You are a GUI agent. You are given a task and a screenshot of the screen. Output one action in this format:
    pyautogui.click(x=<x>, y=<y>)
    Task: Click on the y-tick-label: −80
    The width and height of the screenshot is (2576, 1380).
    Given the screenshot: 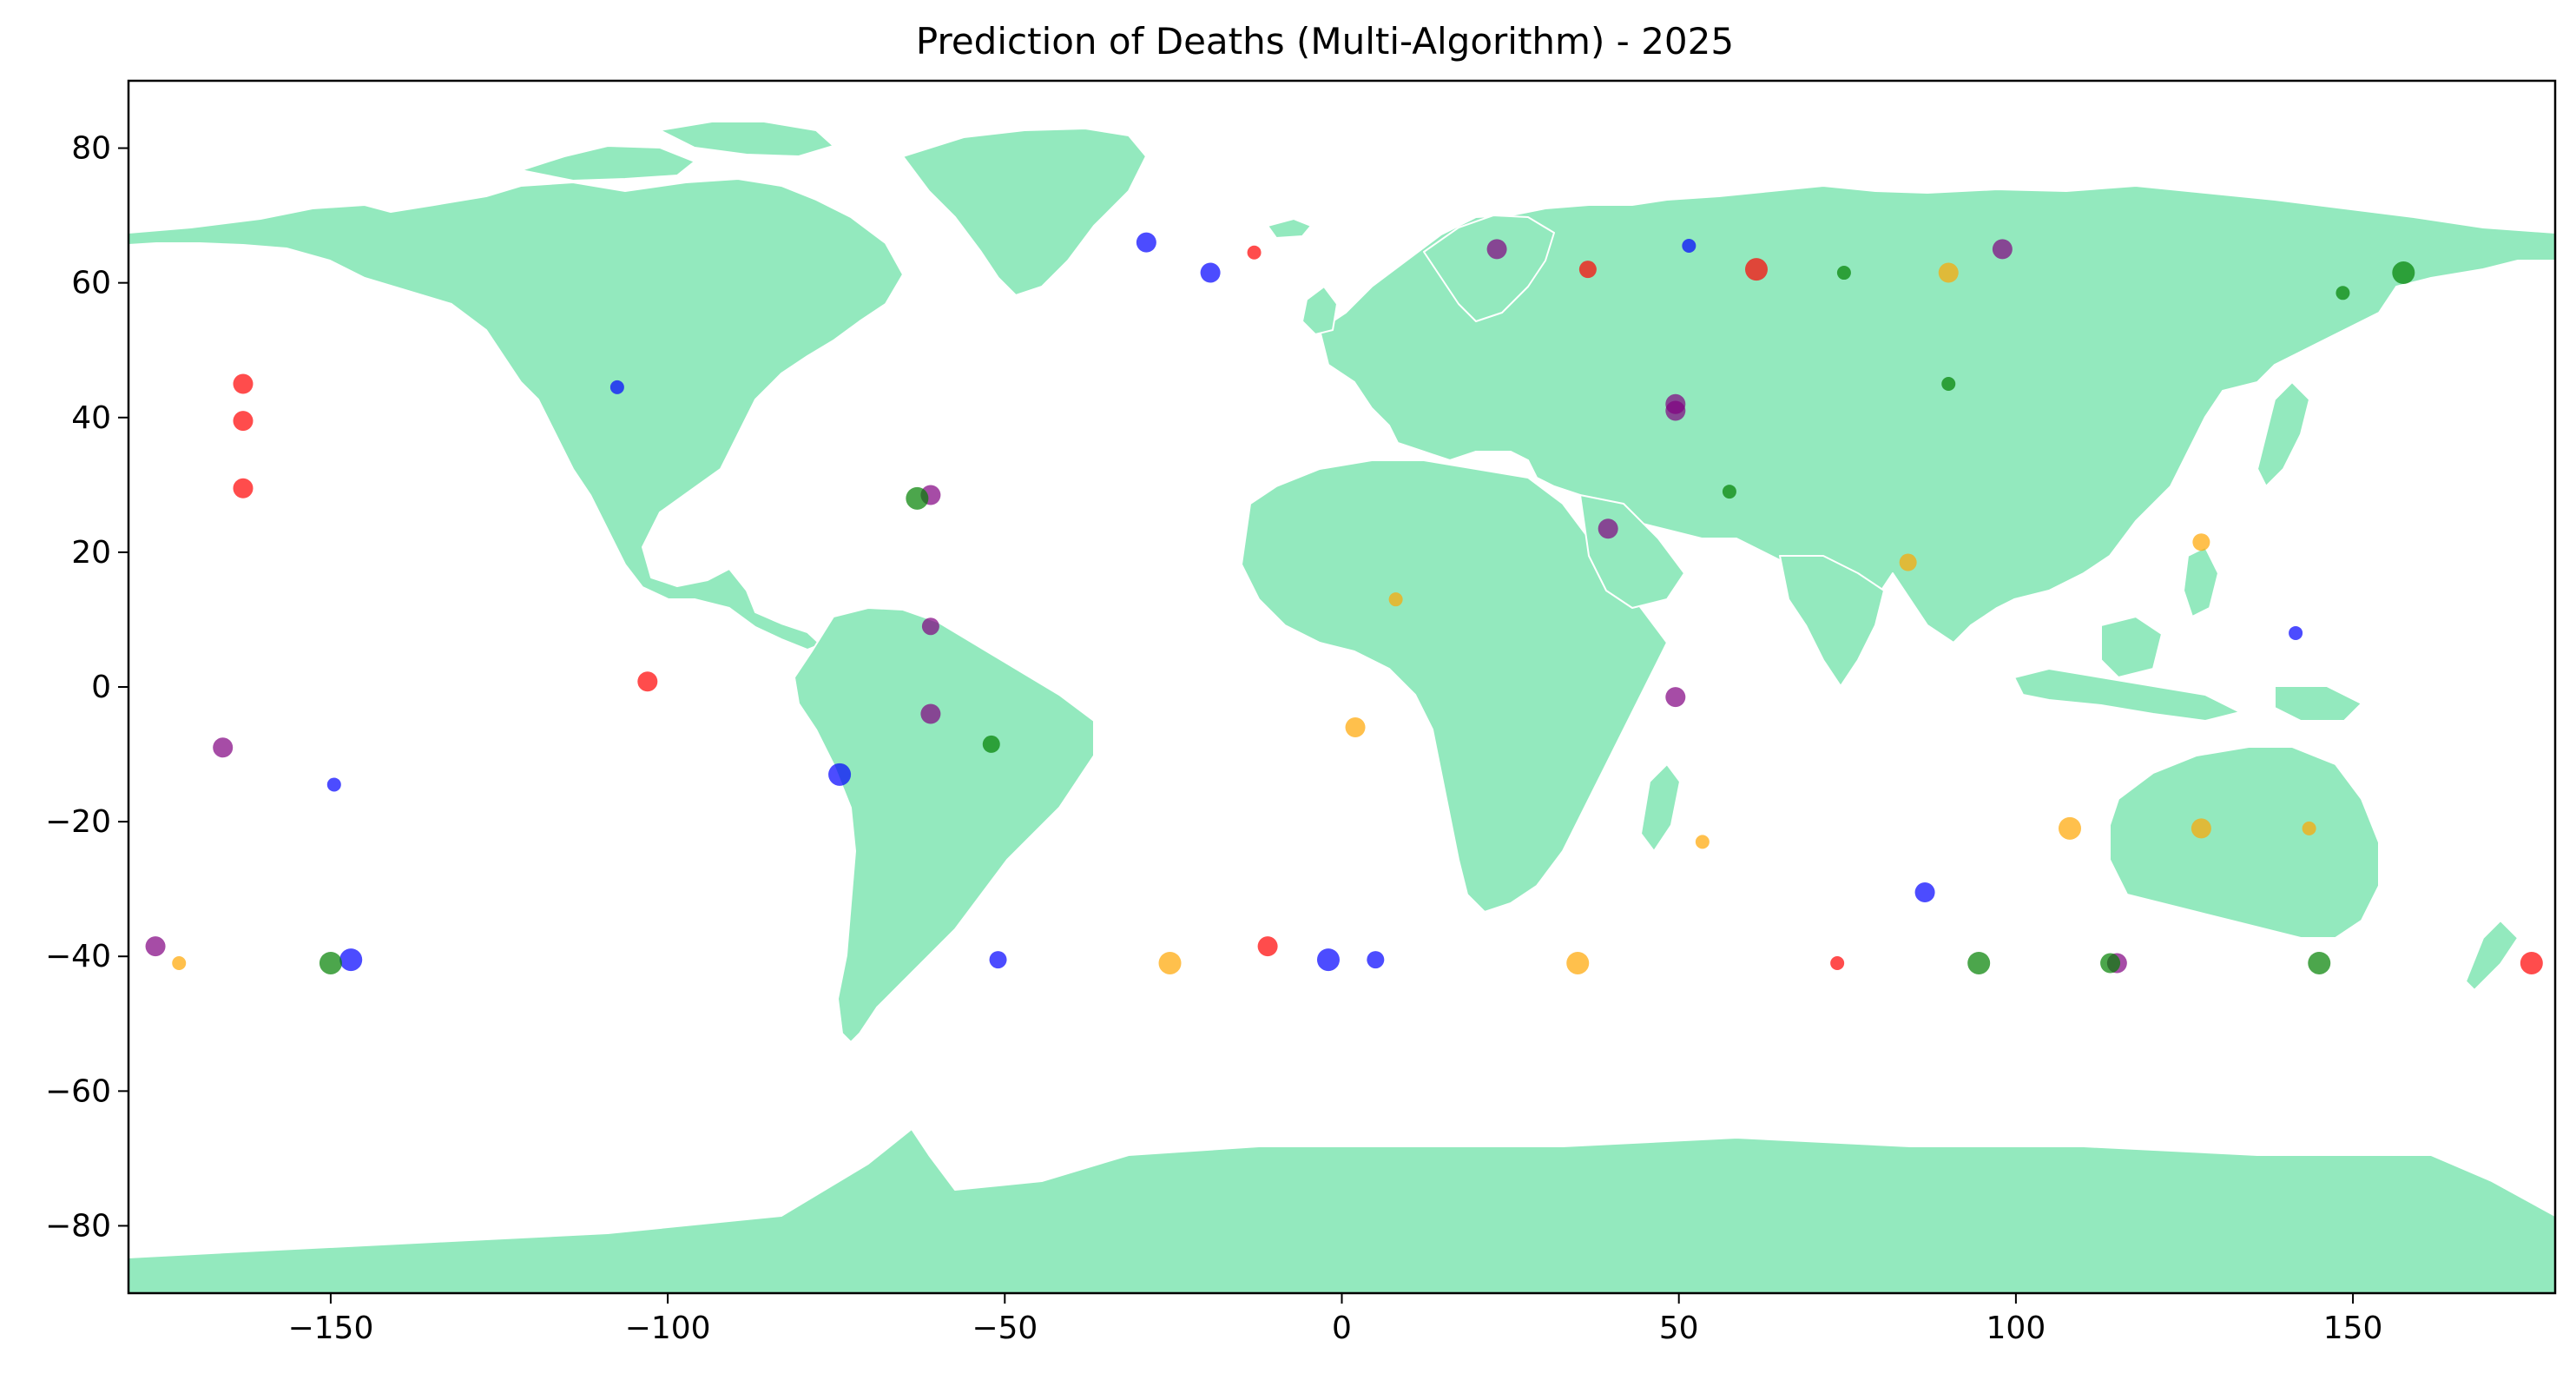 What is the action you would take?
    pyautogui.click(x=78, y=1226)
    